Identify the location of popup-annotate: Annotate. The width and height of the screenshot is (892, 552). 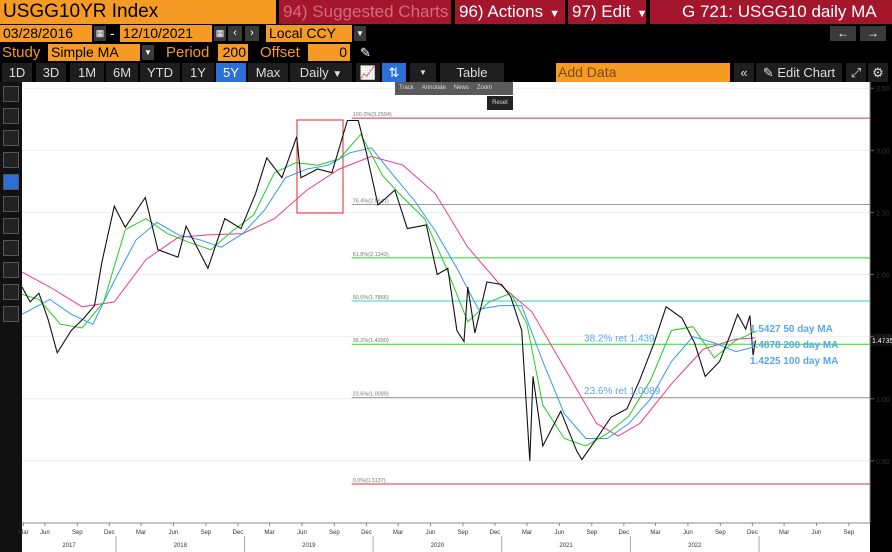
(433, 88).